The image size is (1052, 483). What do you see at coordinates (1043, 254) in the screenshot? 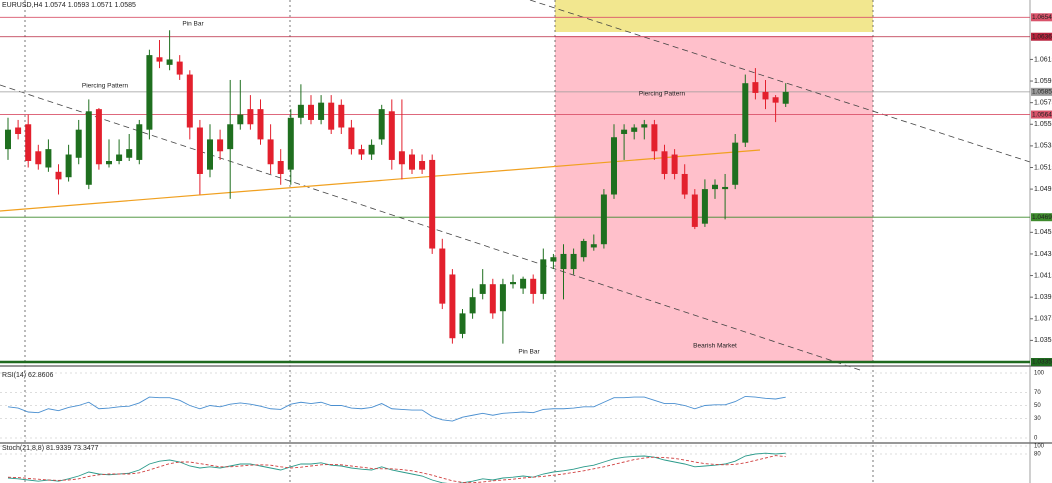
I see `y-tick-label: 1.0435` at bounding box center [1043, 254].